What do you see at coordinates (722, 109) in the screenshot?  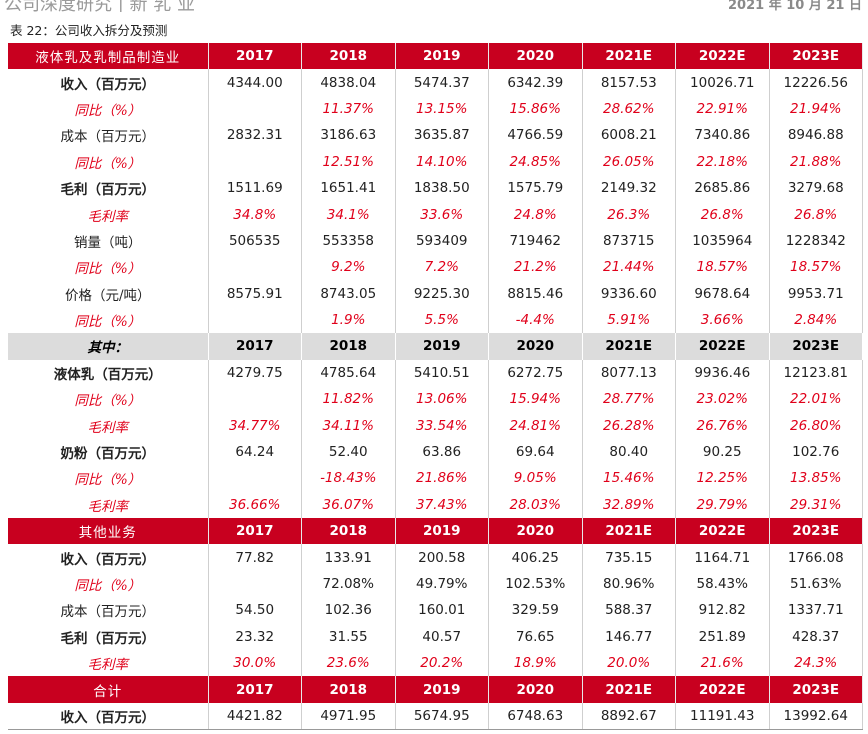 I see `value-cell: 22.91%` at bounding box center [722, 109].